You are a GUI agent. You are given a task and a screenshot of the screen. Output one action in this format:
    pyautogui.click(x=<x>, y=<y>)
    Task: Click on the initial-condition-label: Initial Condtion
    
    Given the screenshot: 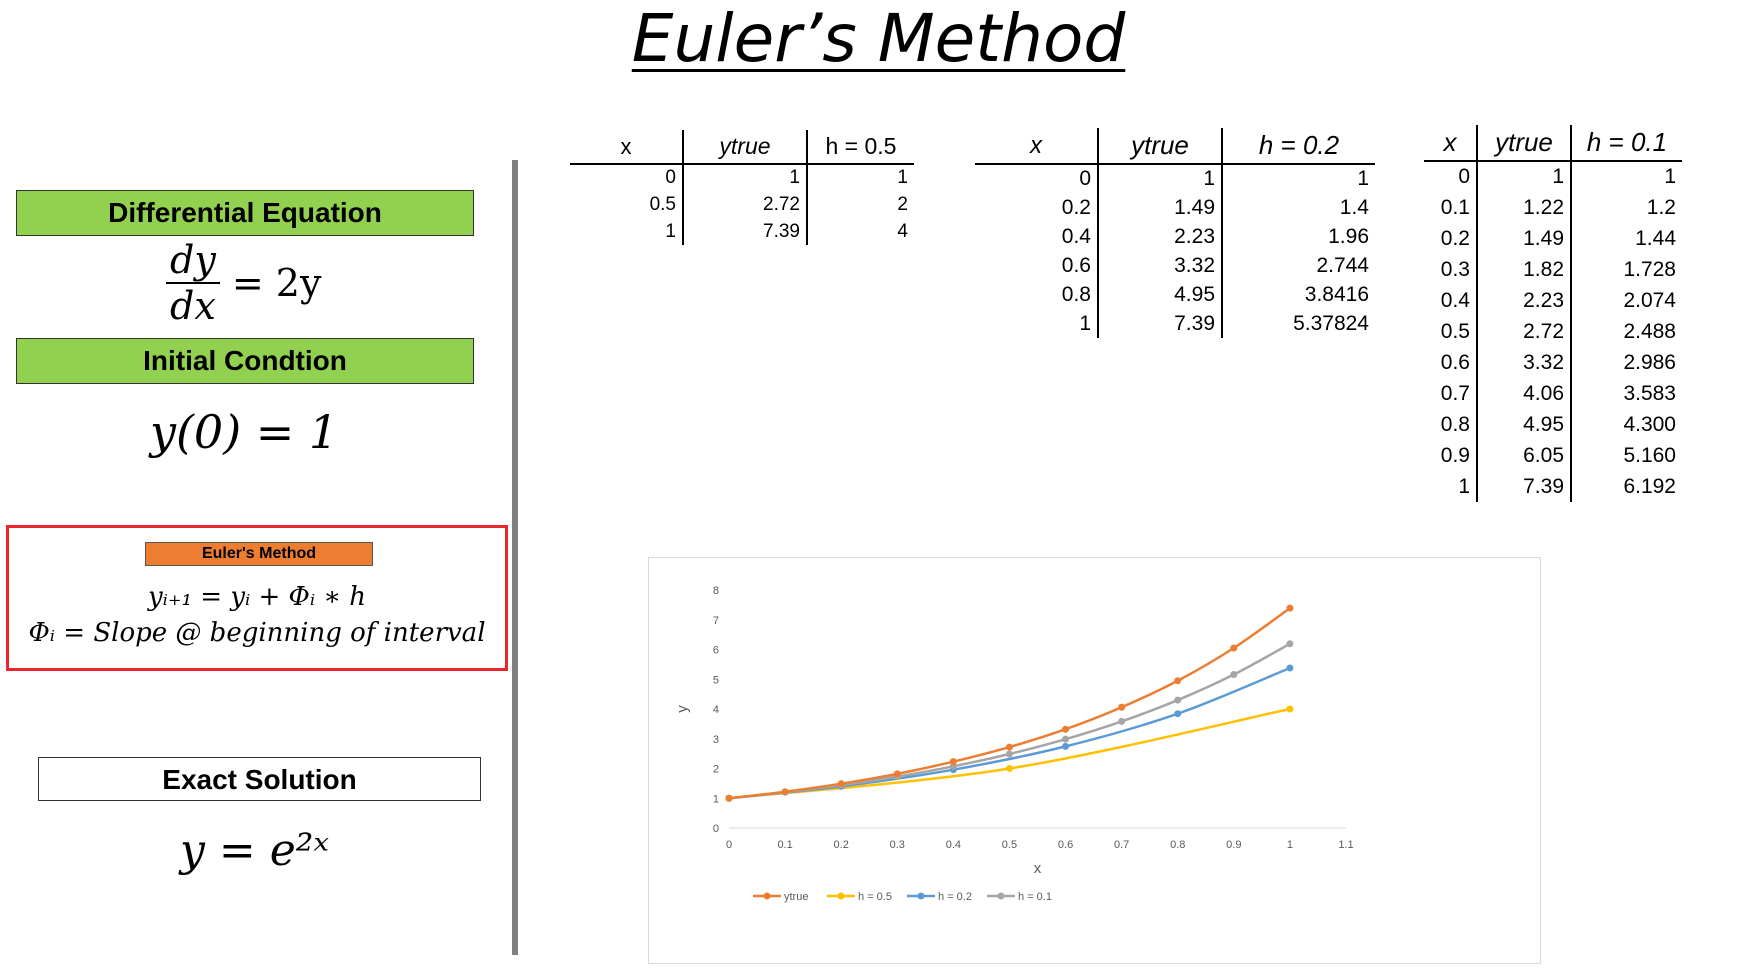 What is the action you would take?
    pyautogui.click(x=245, y=361)
    